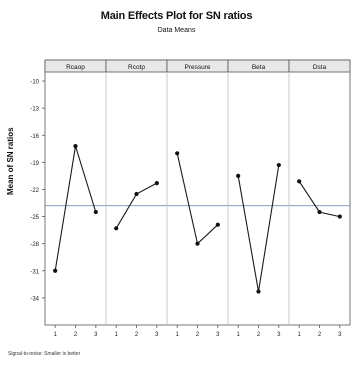 This screenshot has width=353, height=365. Describe the element at coordinates (75, 208) in the screenshot. I see `series-line-rcaop` at that location.